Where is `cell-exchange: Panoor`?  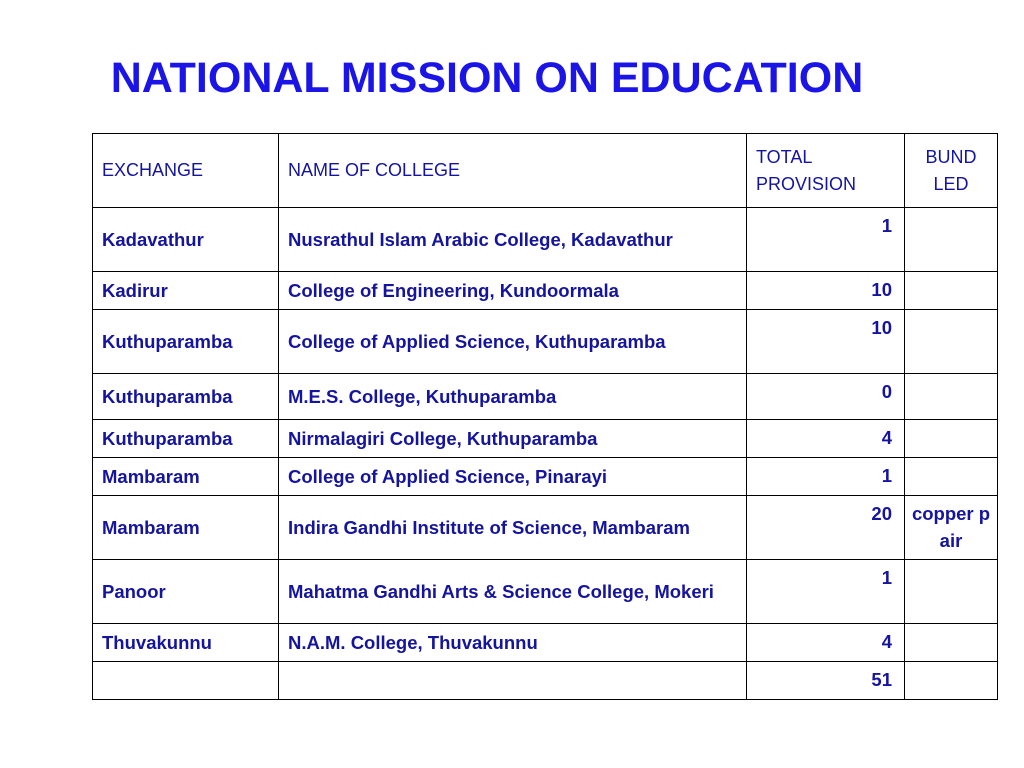
cell-exchange: Panoor is located at coordinates (185, 591).